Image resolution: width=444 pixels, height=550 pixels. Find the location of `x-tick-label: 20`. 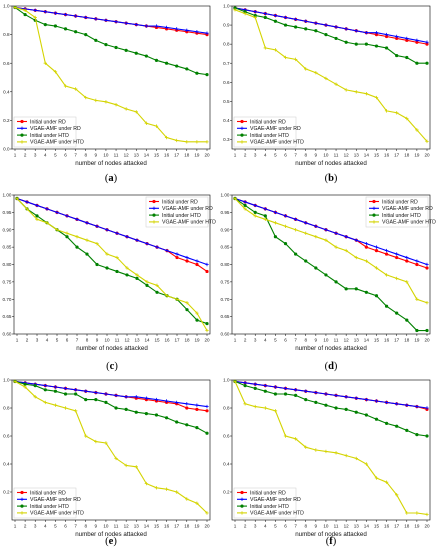

x-tick-label: 20 is located at coordinates (207, 526).